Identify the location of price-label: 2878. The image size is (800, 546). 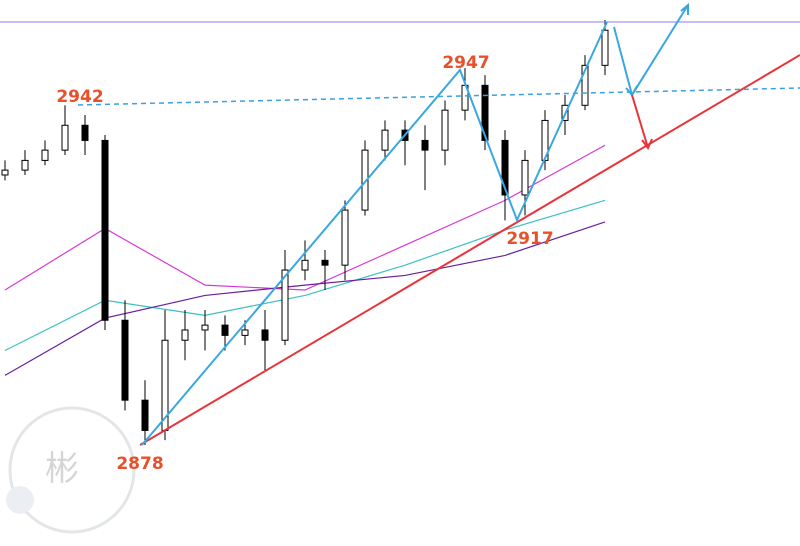
(139, 464).